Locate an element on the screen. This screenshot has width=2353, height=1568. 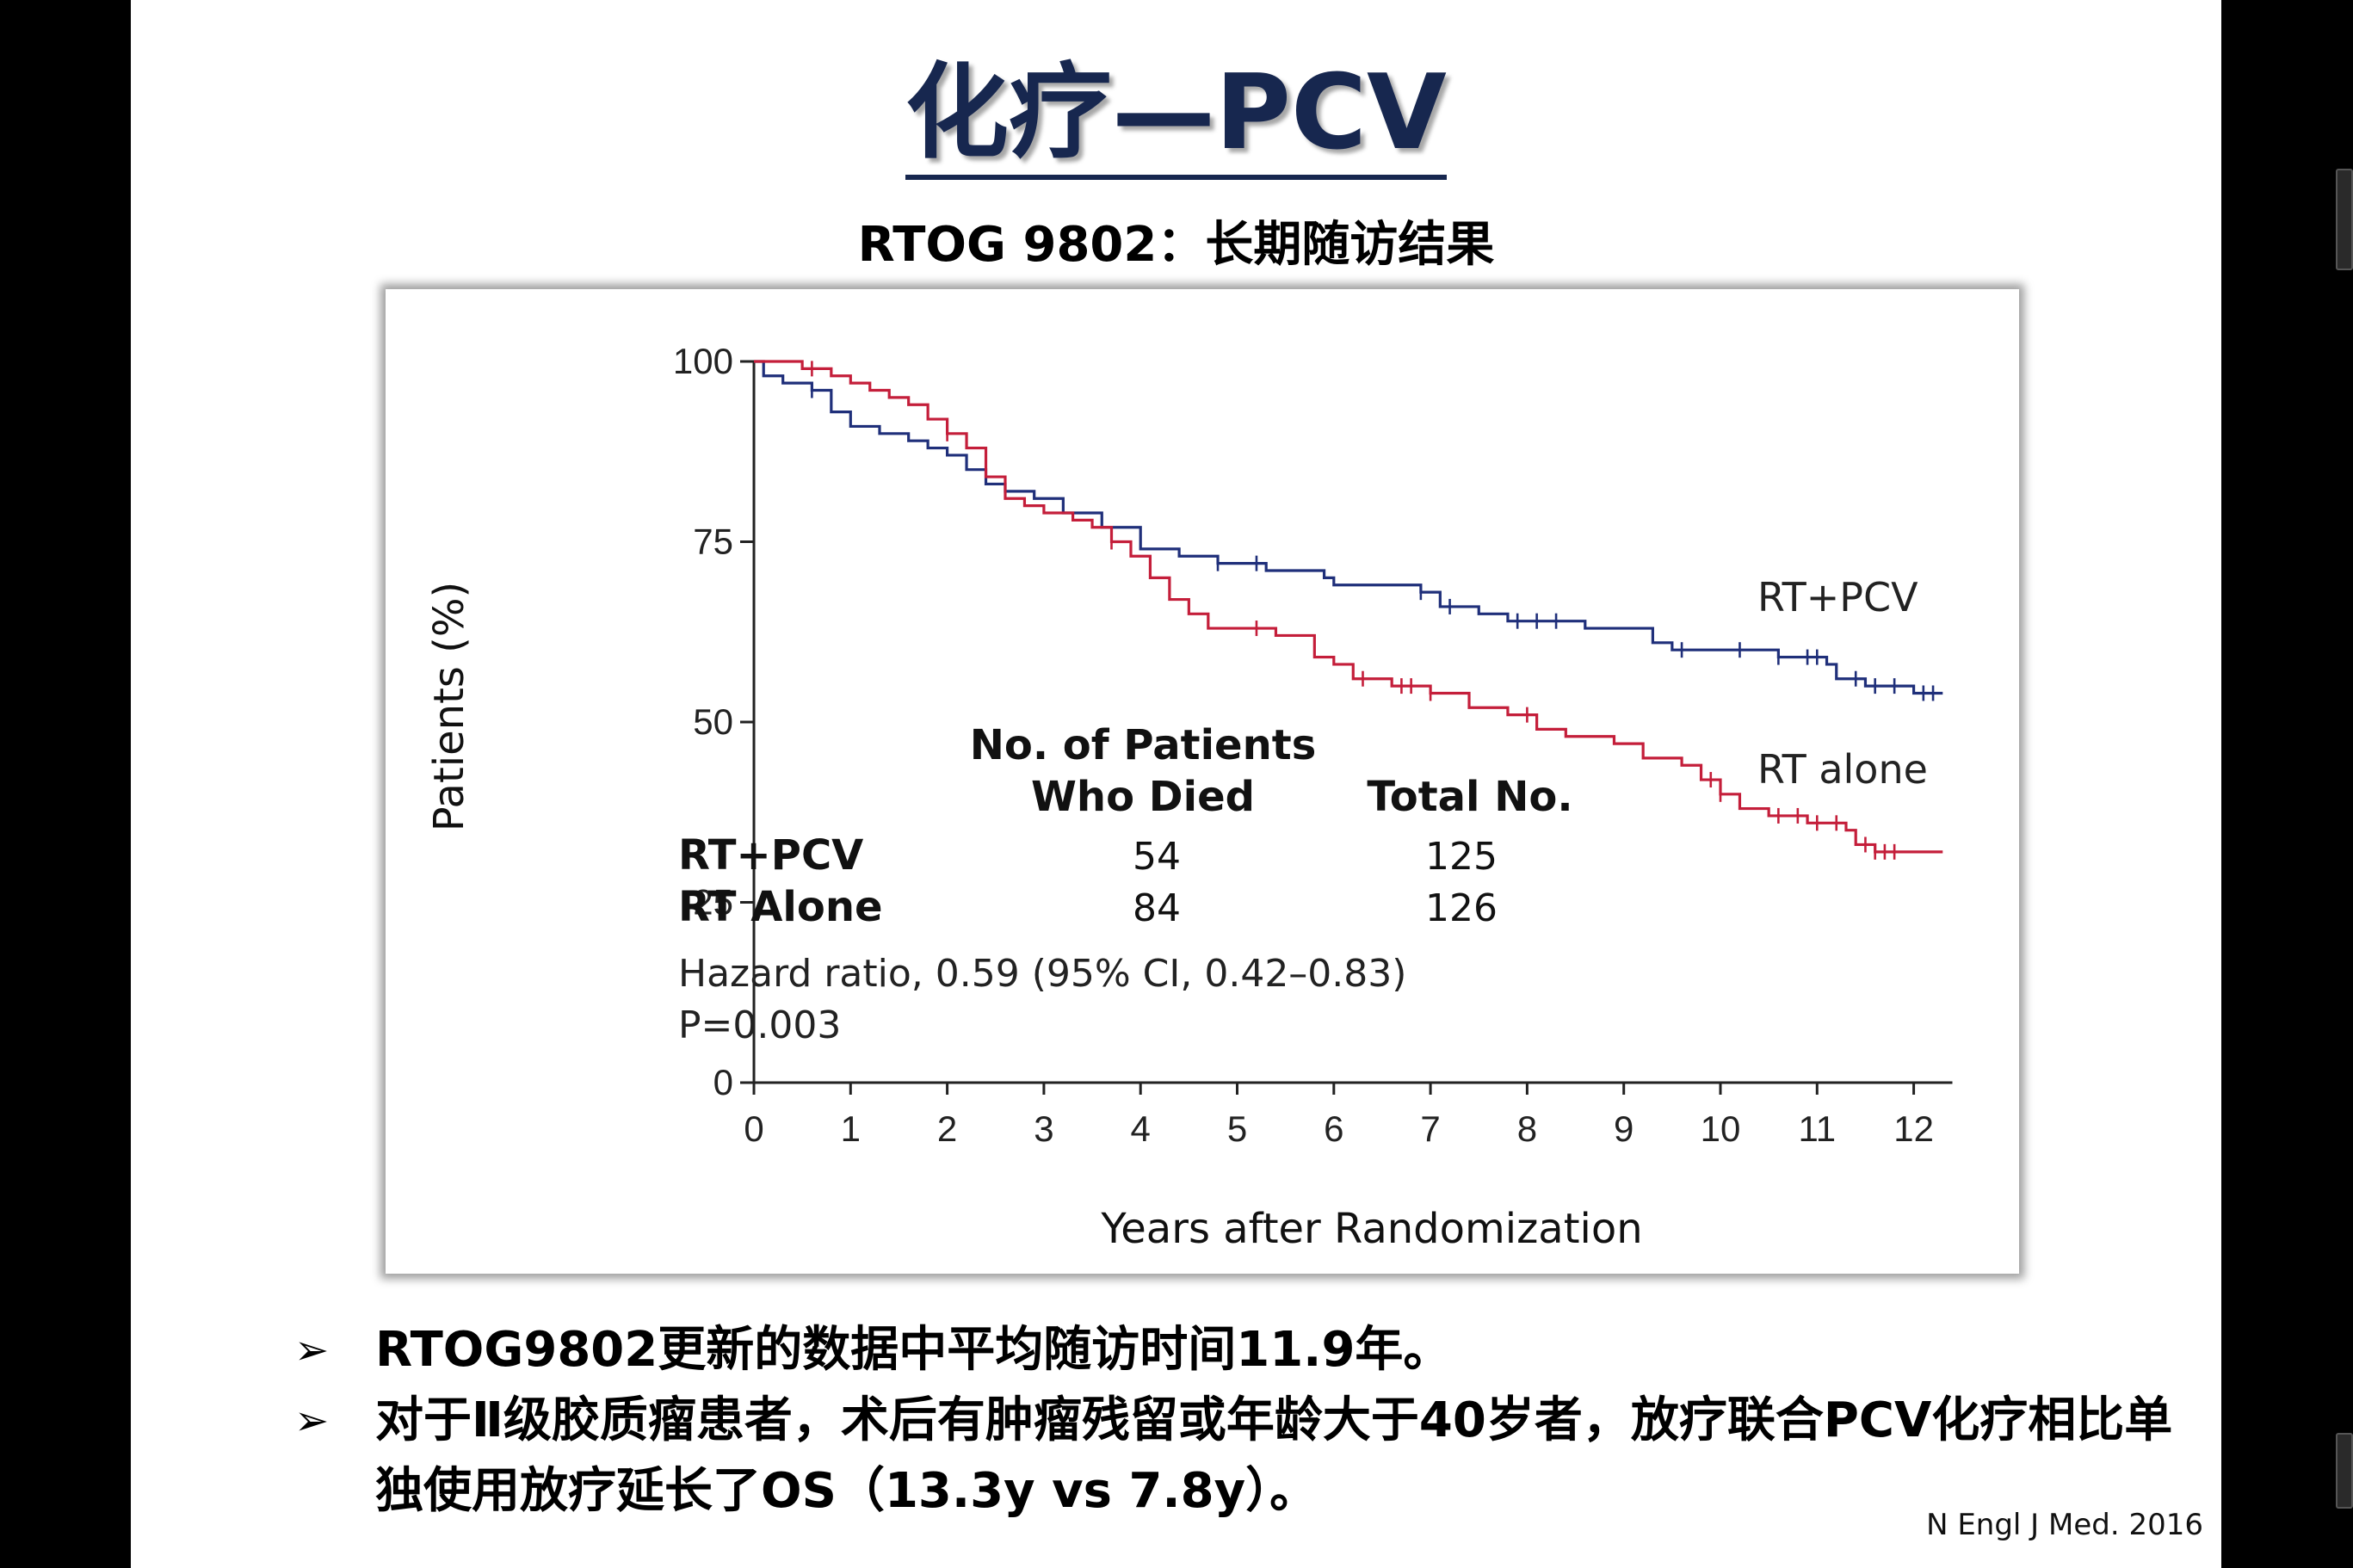
series-label-rt-alone: RT alone is located at coordinates (1842, 770).